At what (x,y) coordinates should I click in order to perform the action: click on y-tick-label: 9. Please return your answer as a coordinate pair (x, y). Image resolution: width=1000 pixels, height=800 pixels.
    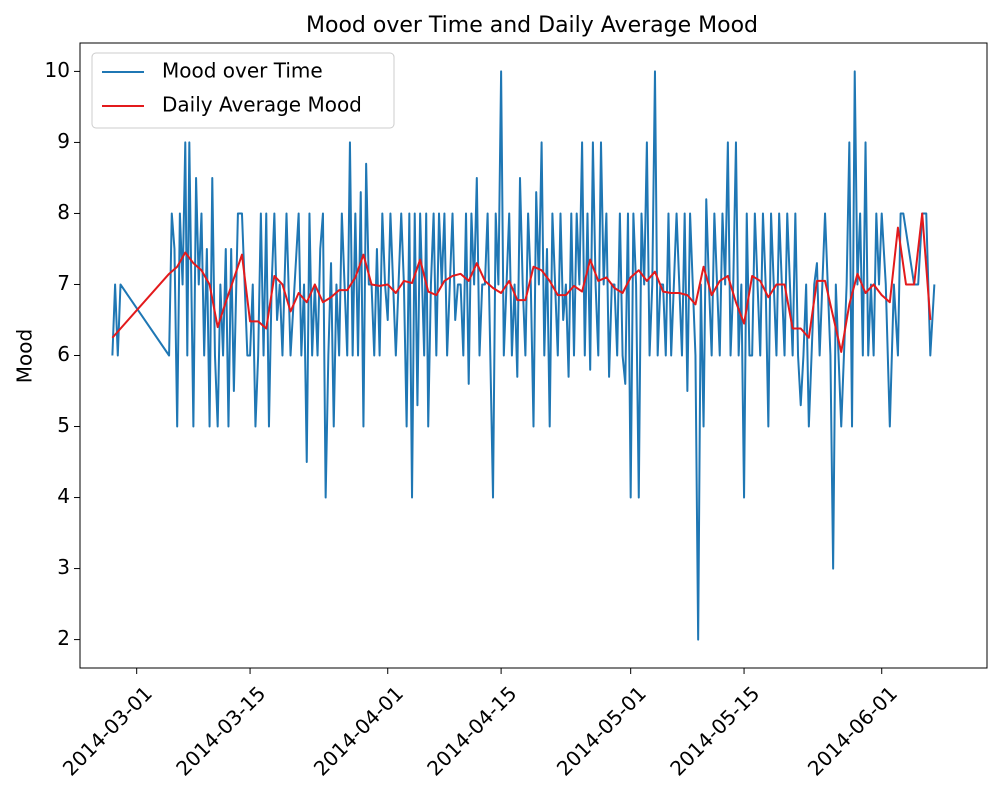
    Looking at the image, I should click on (63, 141).